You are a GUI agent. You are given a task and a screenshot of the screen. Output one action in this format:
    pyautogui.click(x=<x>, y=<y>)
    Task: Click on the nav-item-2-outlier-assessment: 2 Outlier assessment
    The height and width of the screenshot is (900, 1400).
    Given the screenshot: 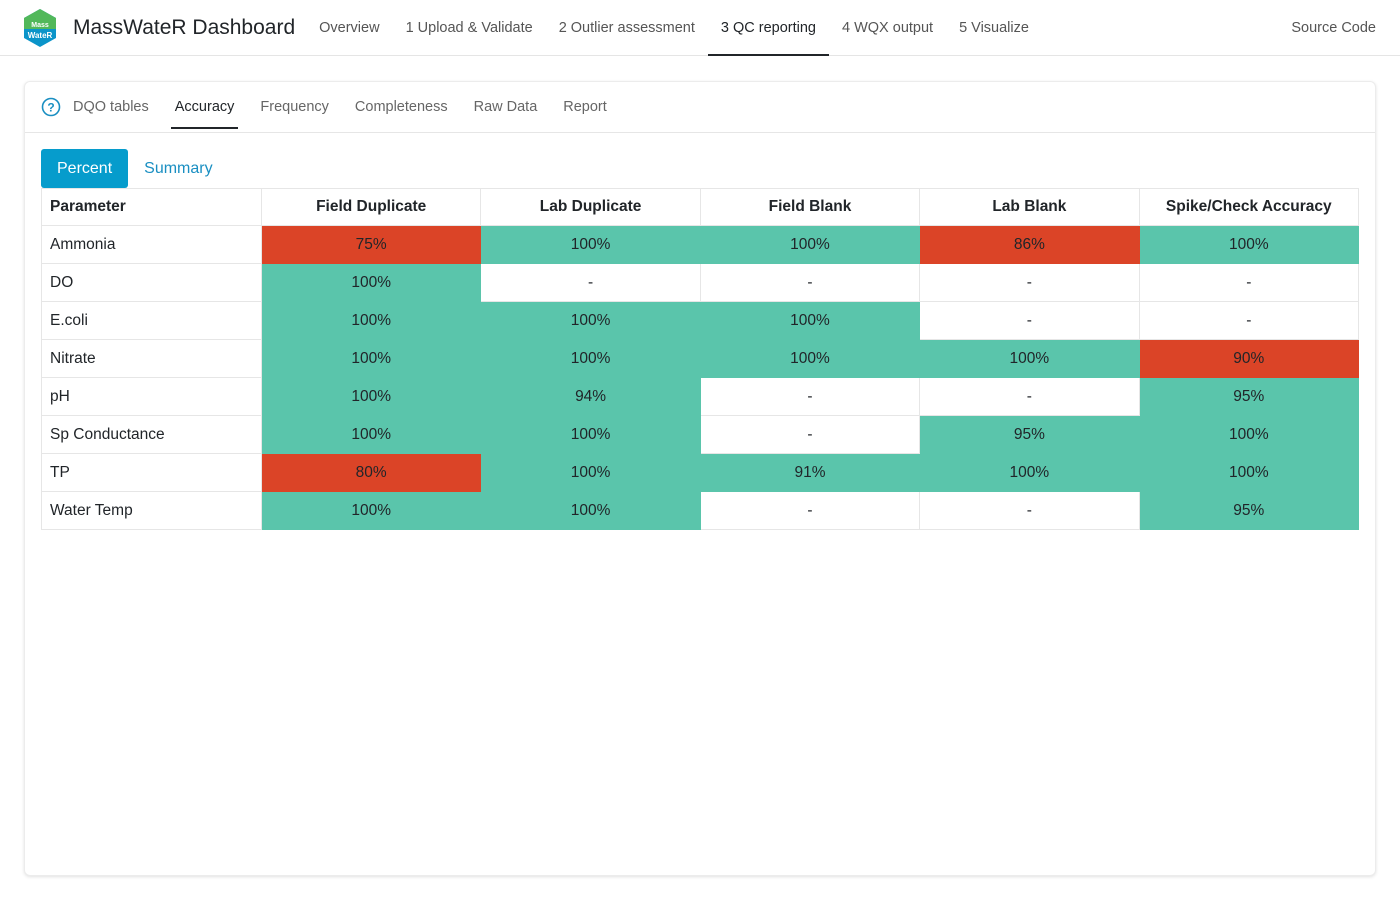 What is the action you would take?
    pyautogui.click(x=626, y=27)
    